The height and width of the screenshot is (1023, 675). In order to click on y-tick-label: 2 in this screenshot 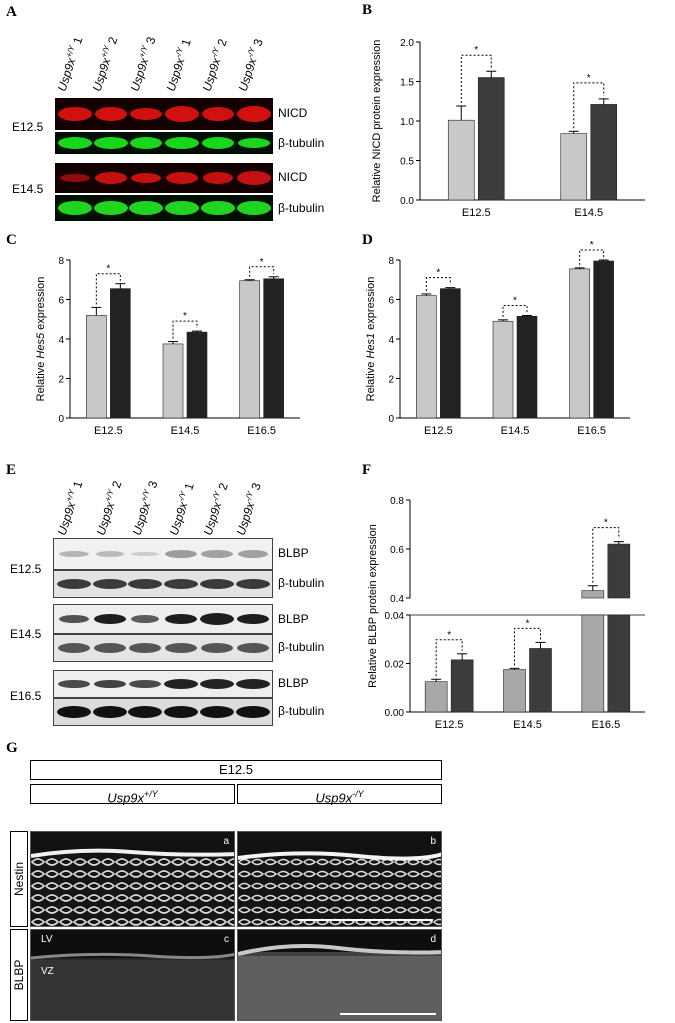, I will do `click(391, 380)`.